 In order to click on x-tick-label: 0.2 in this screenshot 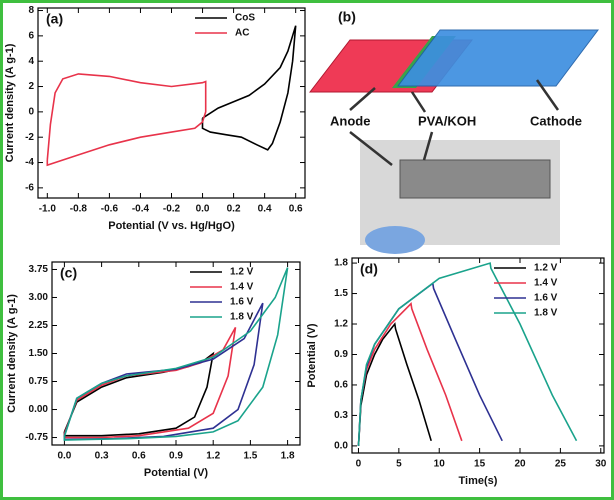, I will do `click(234, 209)`.